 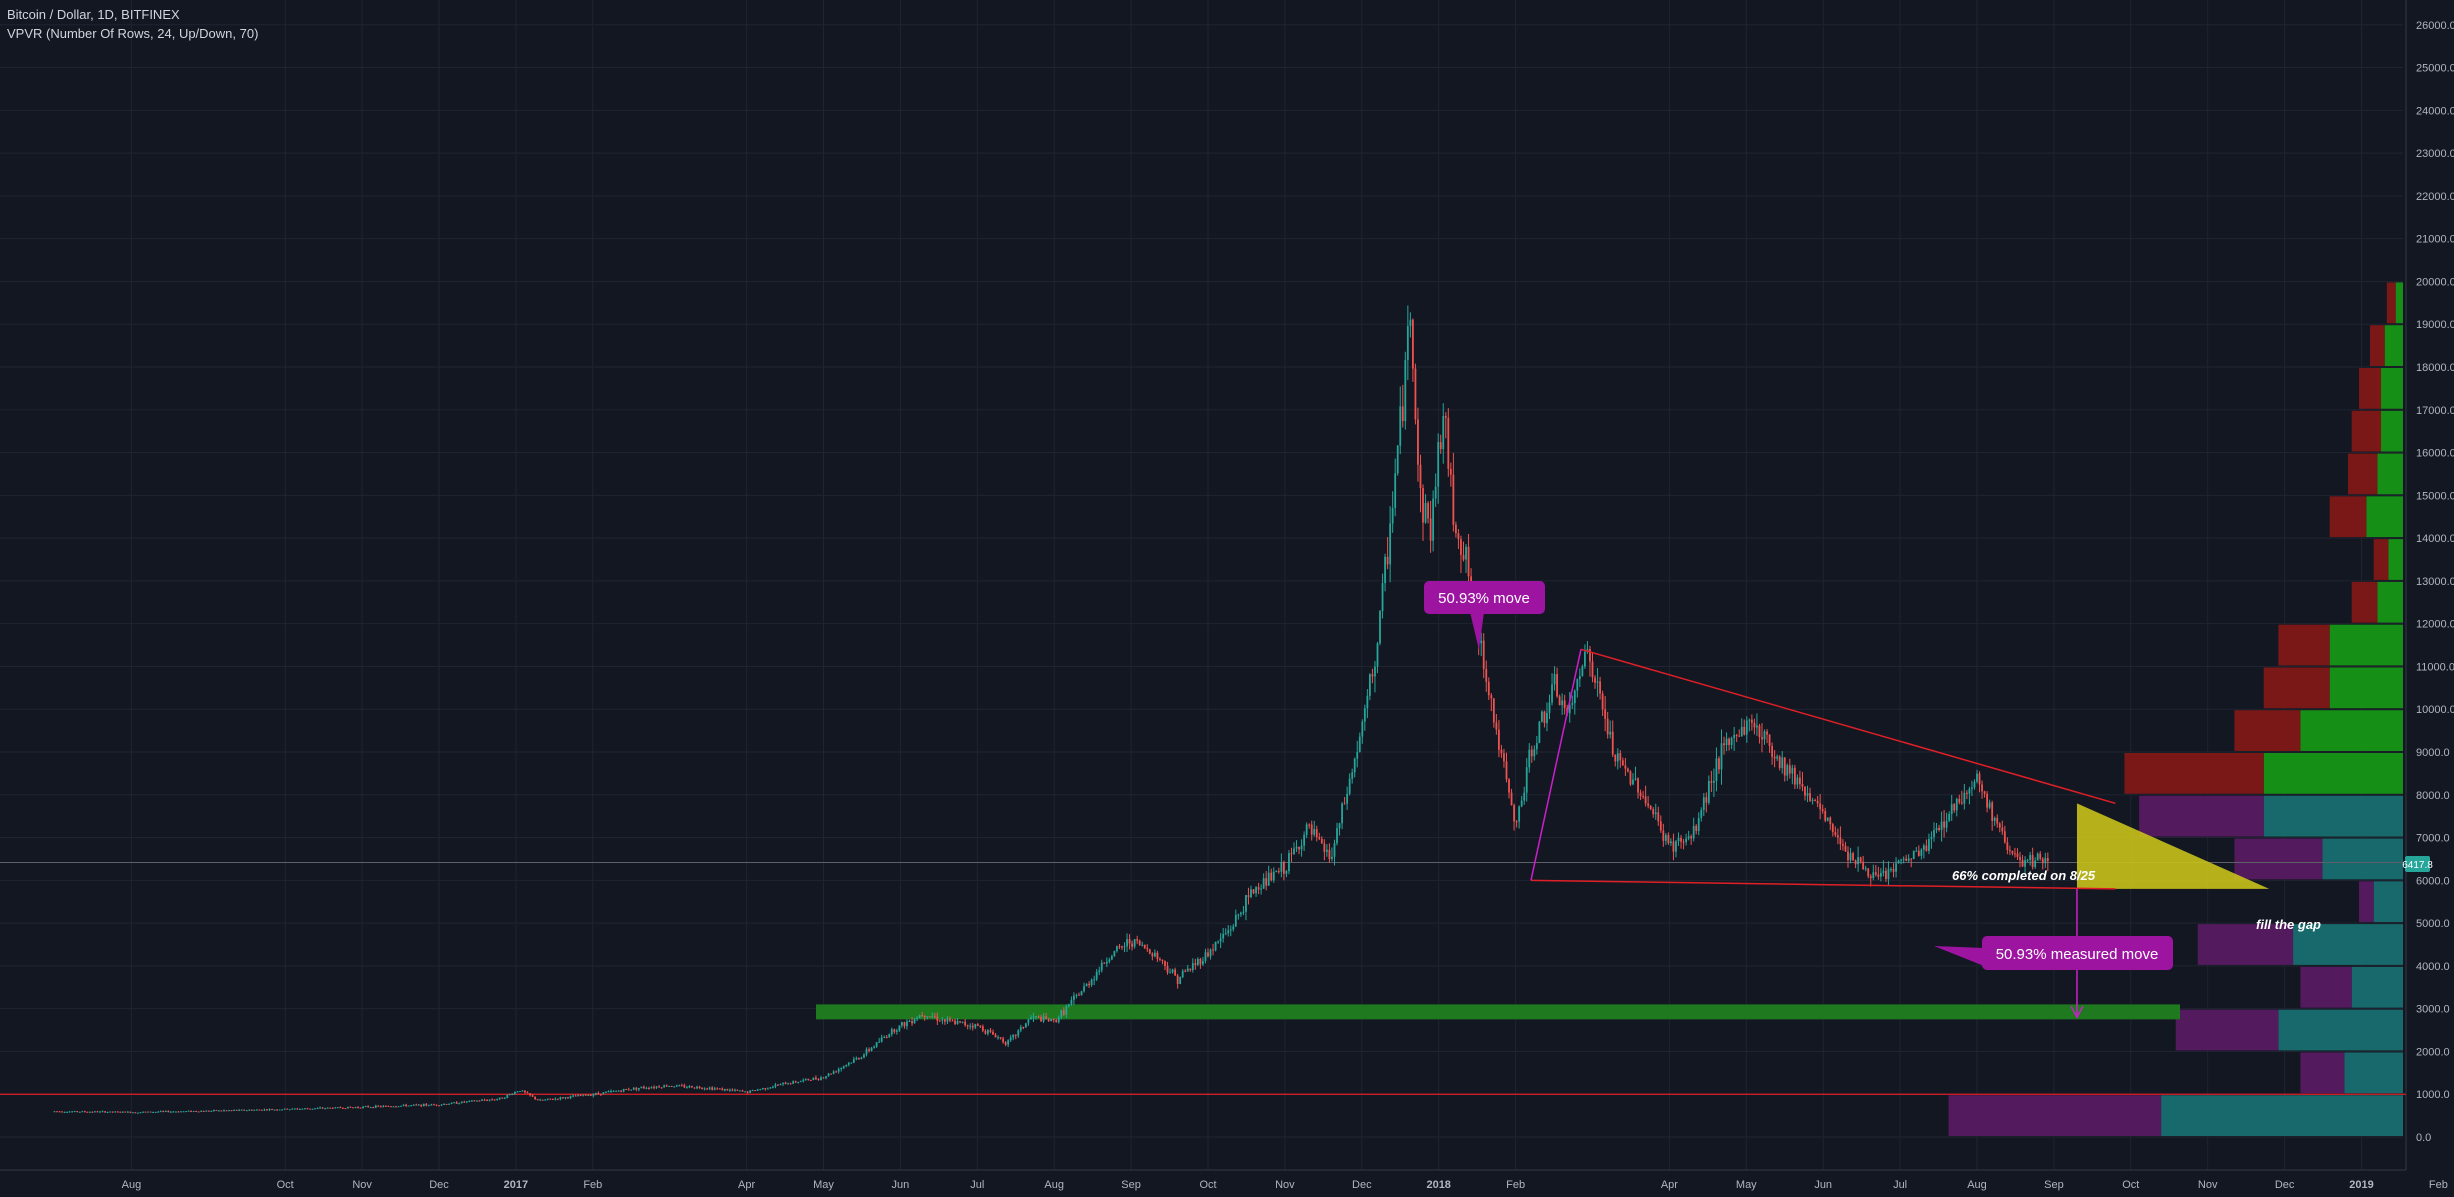 I want to click on vp-bar-down, so click(x=2055, y=1115).